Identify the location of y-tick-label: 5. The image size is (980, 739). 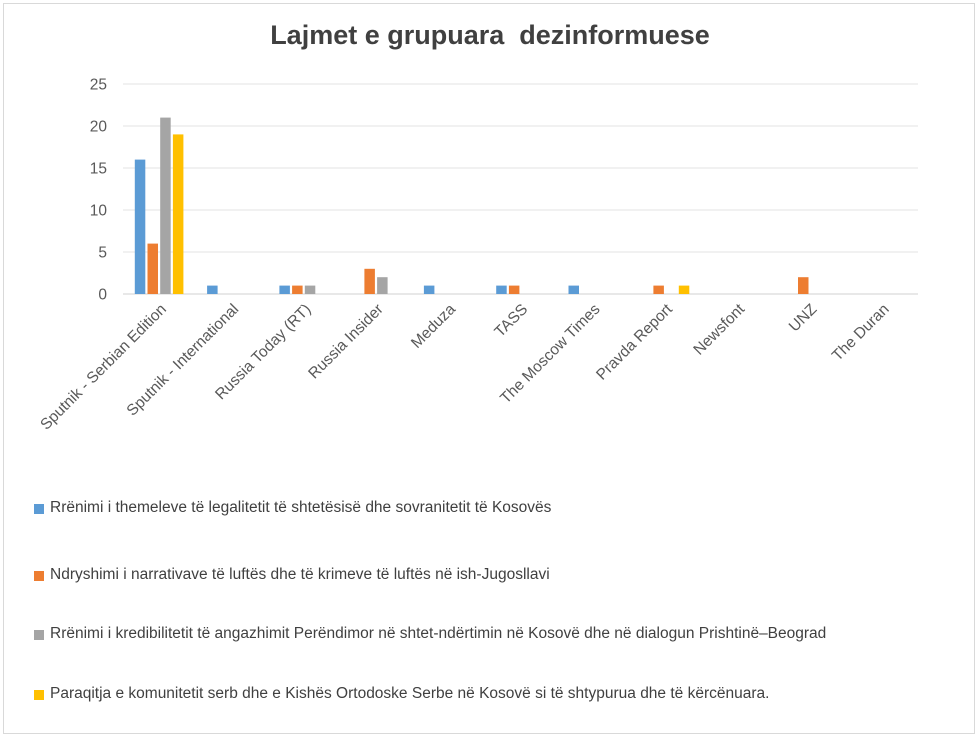
(102, 253).